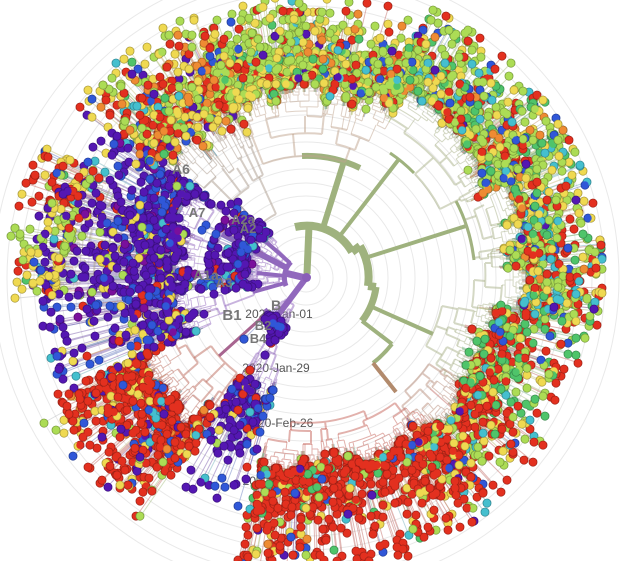  What do you see at coordinates (258, 338) in the screenshot?
I see `svg-text: B4` at bounding box center [258, 338].